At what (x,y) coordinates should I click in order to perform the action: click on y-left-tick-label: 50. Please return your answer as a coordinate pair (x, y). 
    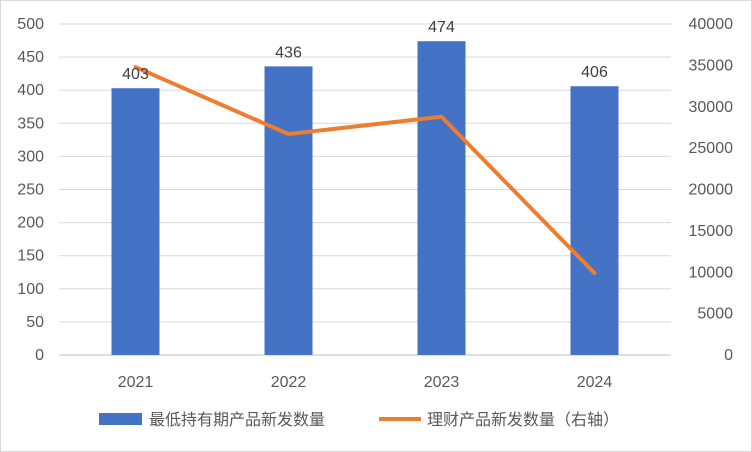
    Looking at the image, I should click on (35, 322).